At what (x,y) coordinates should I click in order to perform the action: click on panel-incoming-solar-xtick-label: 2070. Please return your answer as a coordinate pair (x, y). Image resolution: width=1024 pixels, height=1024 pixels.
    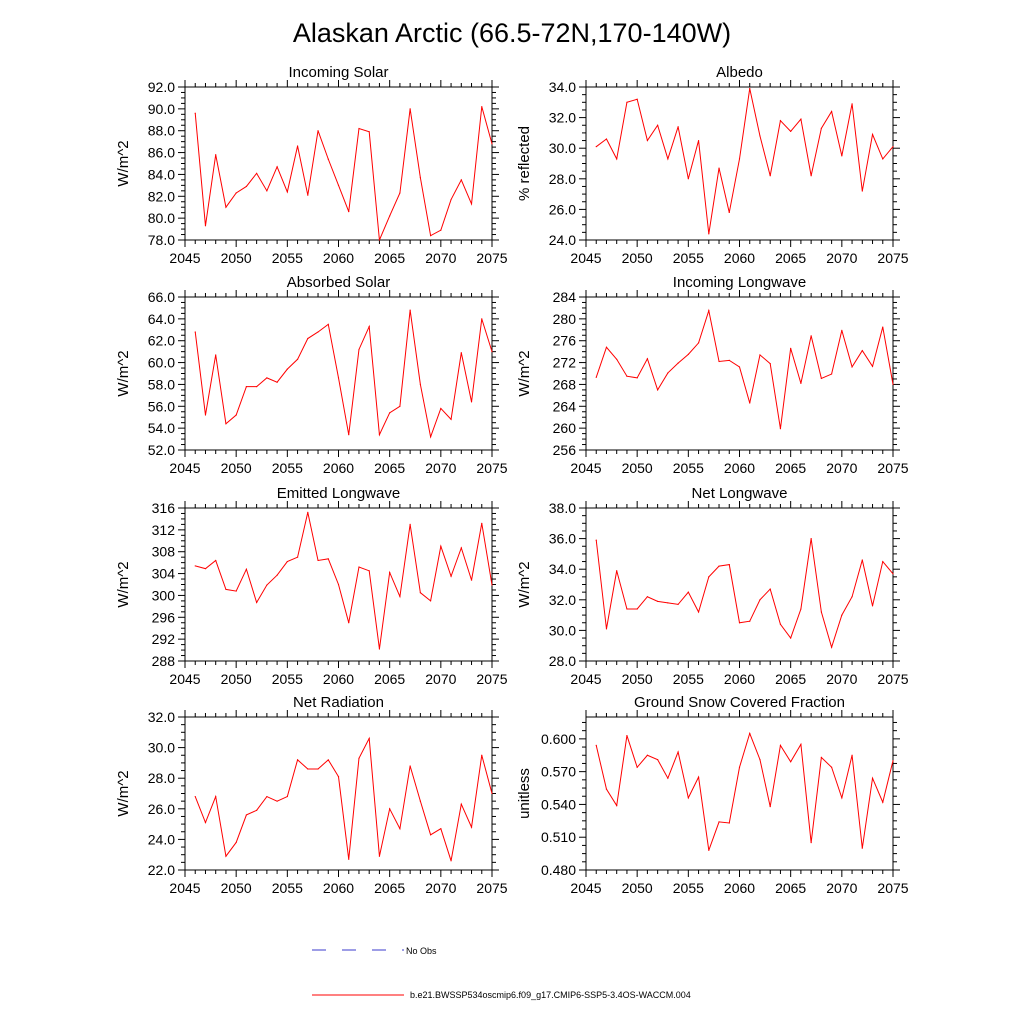
    Looking at the image, I should click on (440, 258).